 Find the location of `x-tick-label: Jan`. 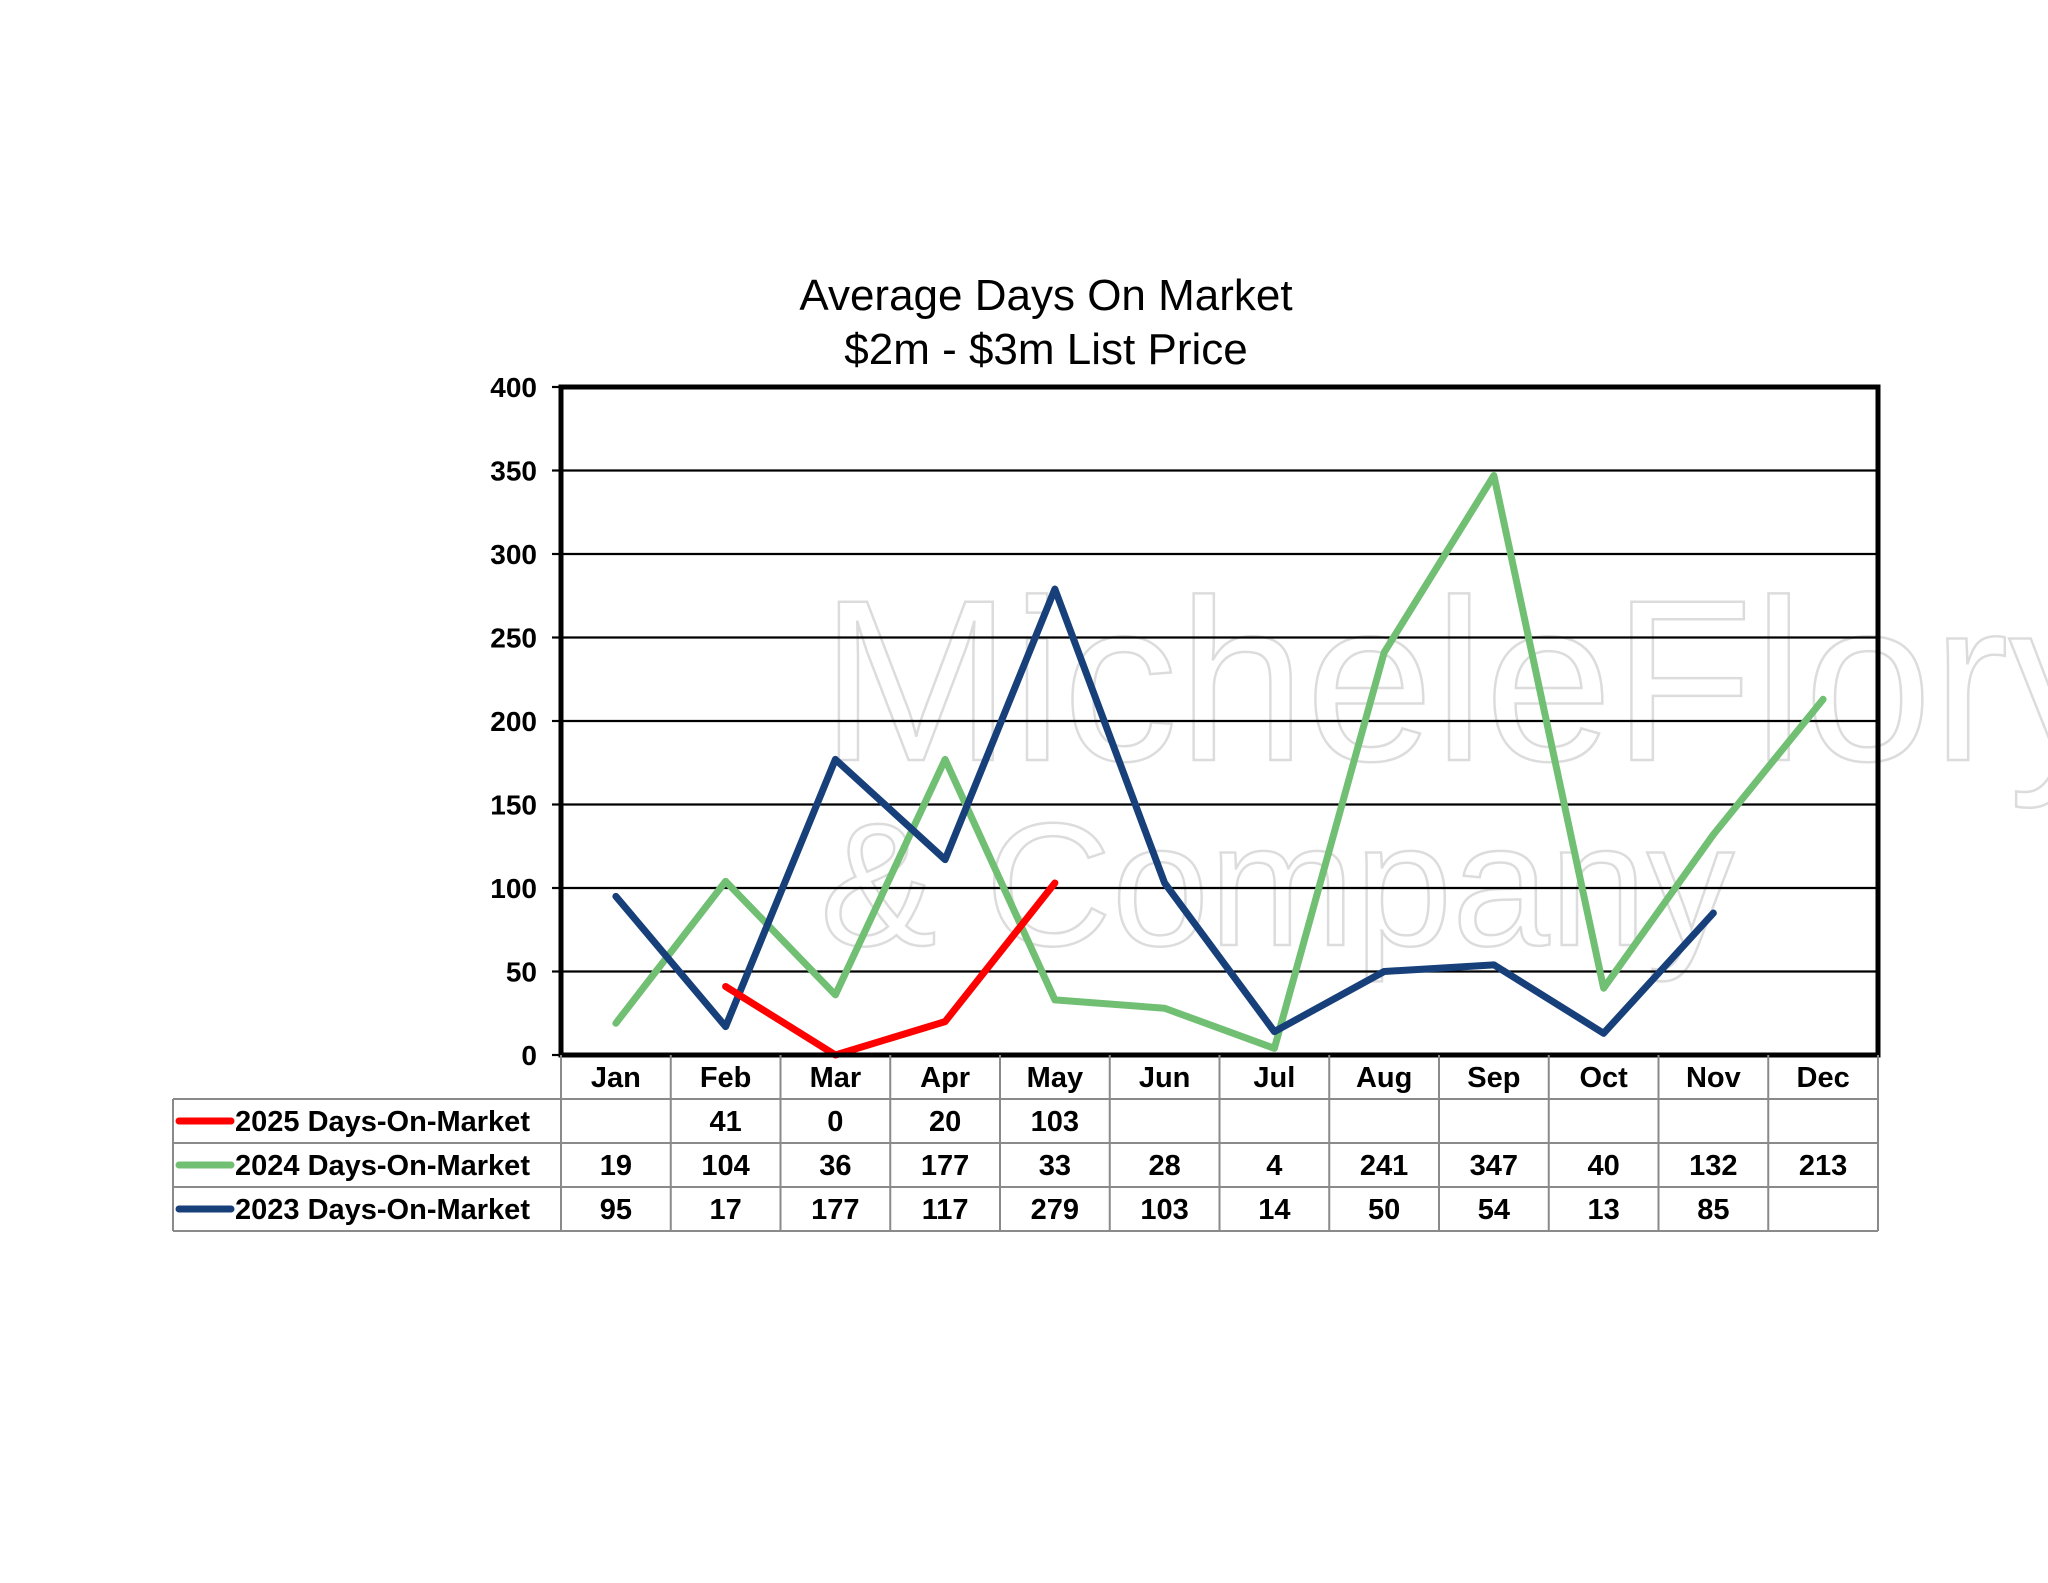

x-tick-label: Jan is located at coordinates (616, 1078).